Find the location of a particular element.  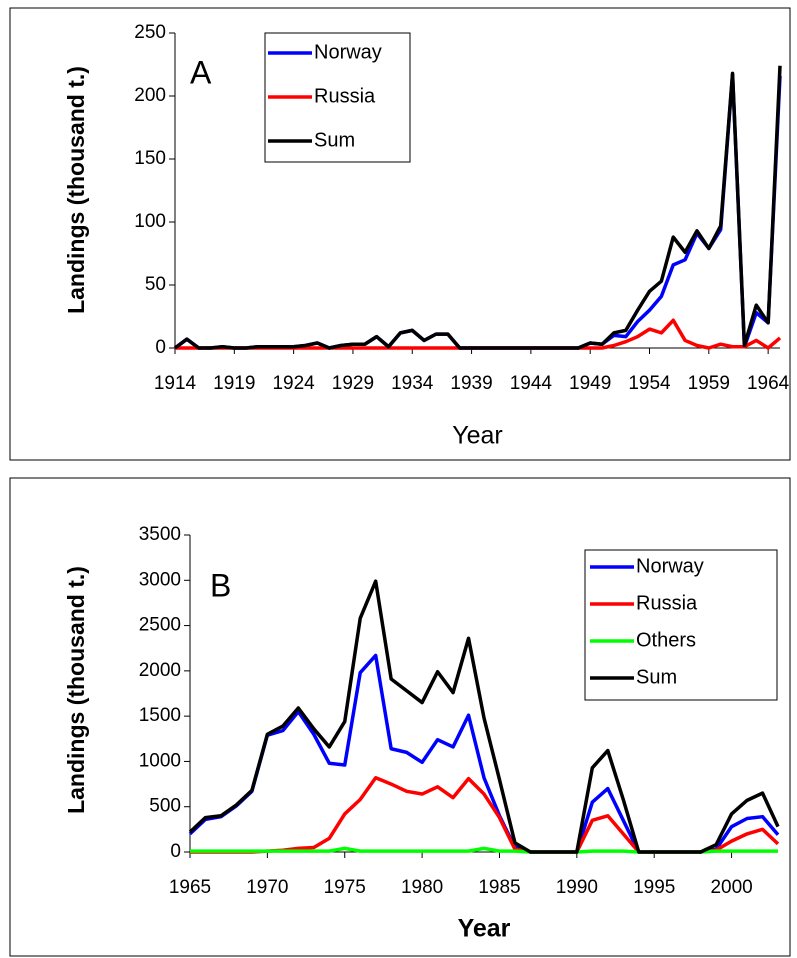

x-tick-label: 1964 is located at coordinates (768, 383).